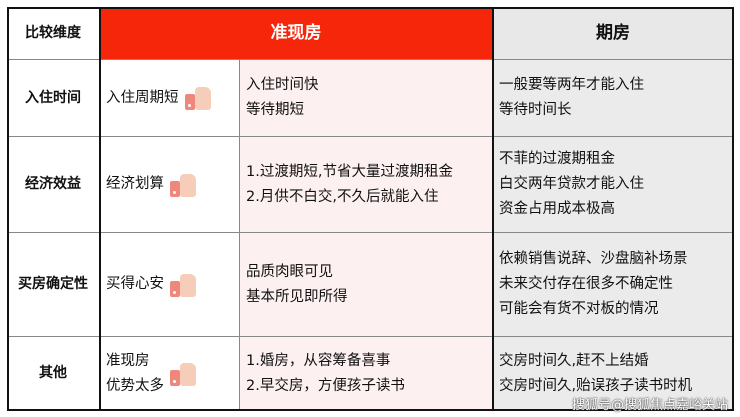 This screenshot has width=740, height=417. I want to click on cell-line: 2.月供不白交,不久后就能入住, so click(342, 196).